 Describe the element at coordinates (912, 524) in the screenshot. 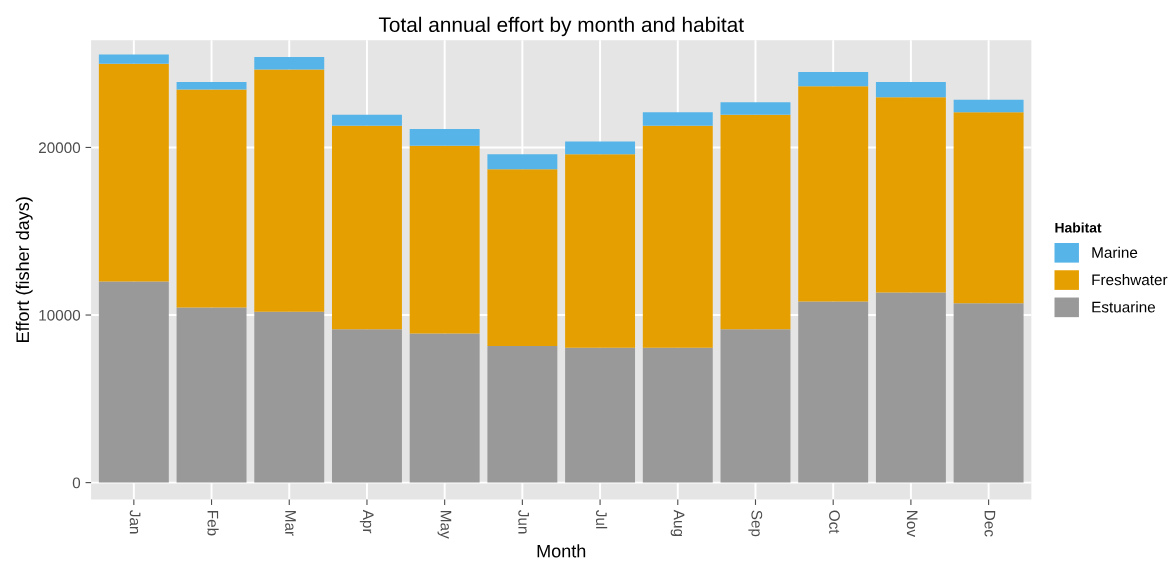

I see `x-tick-label: Nov` at that location.